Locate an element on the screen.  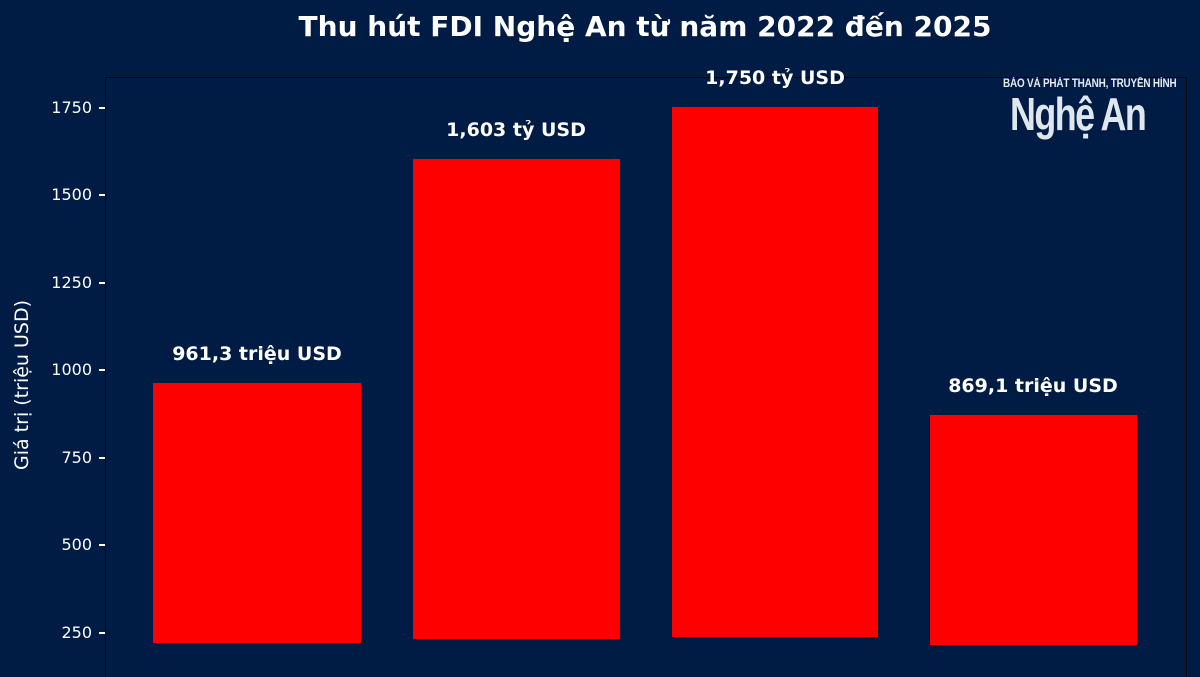
bar-value-label-2023: 1,603 tỷ USD is located at coordinates (516, 130).